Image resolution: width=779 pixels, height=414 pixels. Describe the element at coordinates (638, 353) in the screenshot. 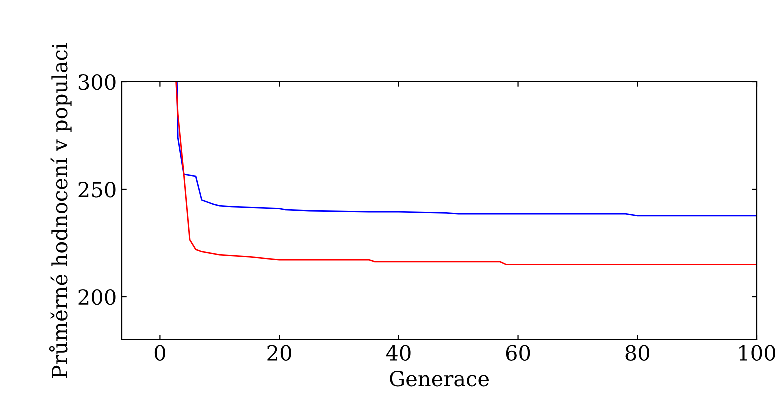

I see `x-tick-label: 80` at that location.